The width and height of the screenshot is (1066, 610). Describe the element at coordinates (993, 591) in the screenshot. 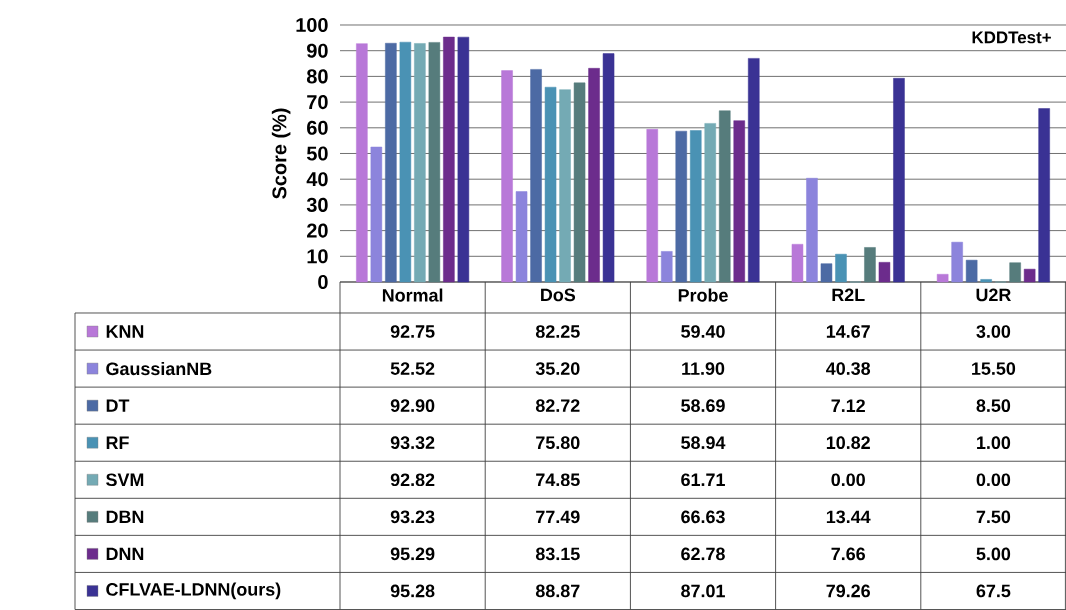

I see `data-label: 67.5` at that location.